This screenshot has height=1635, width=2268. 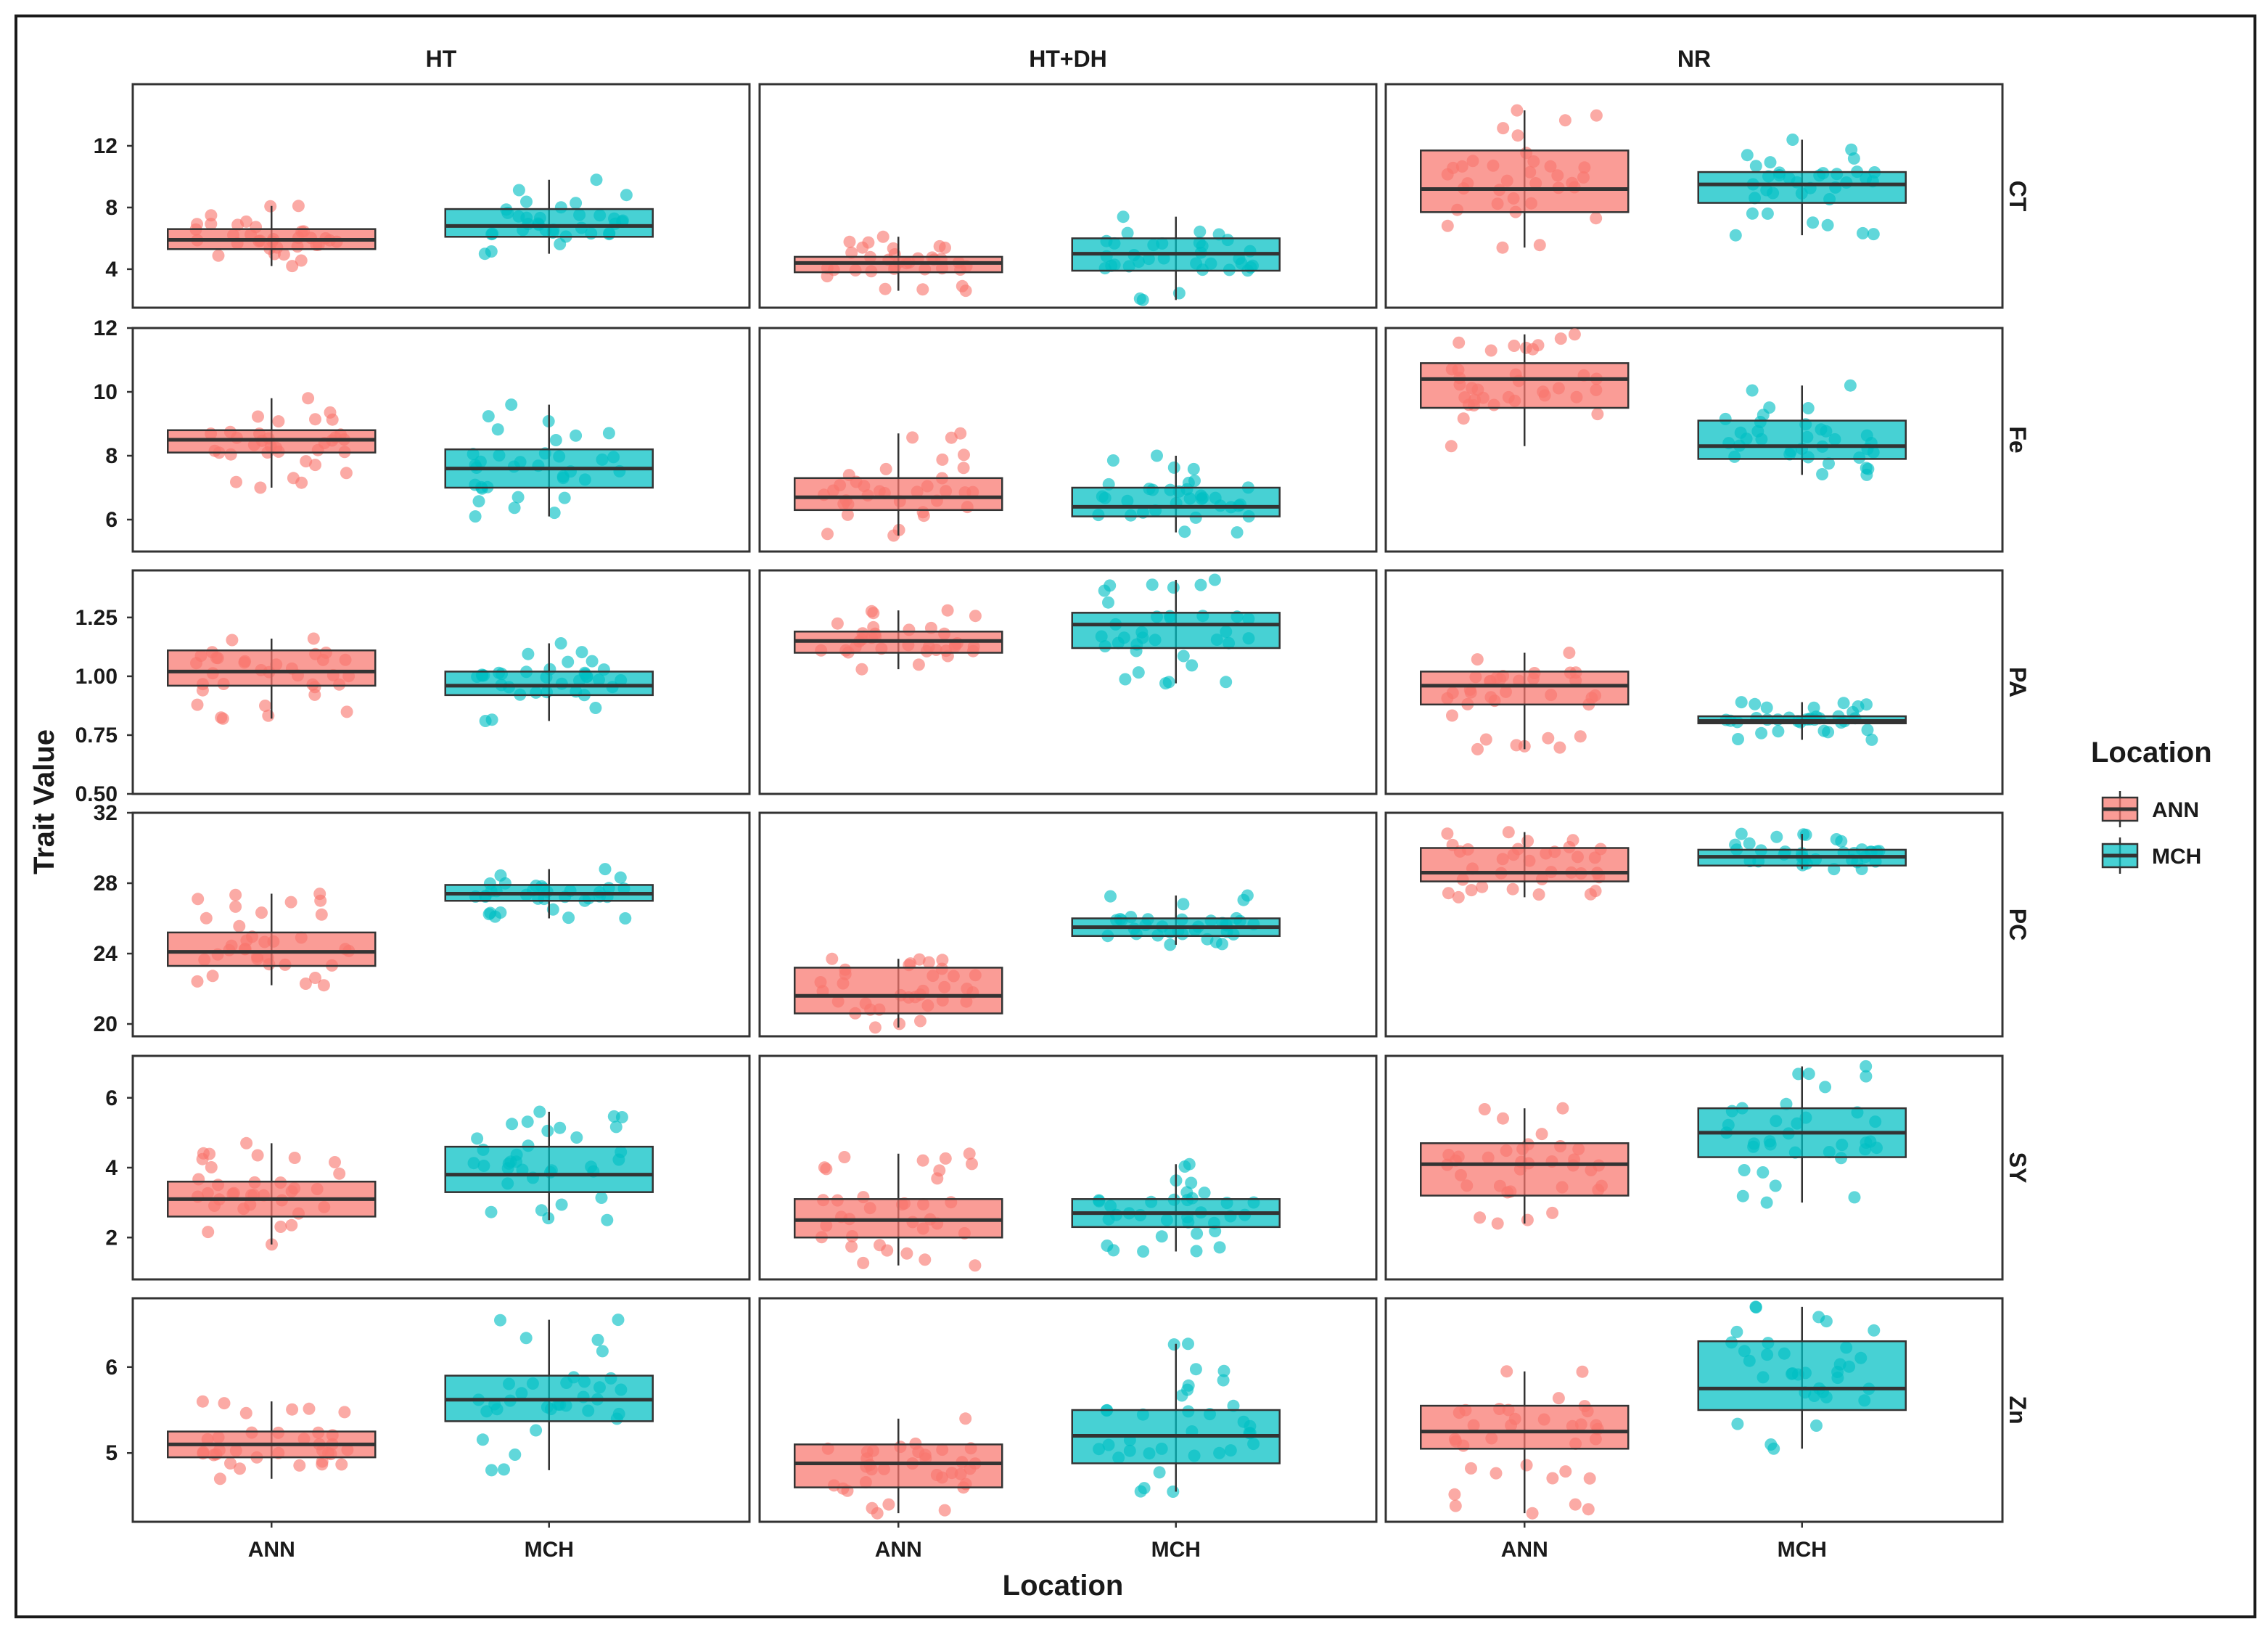 I want to click on row-label-pa: PA, so click(x=2018, y=682).